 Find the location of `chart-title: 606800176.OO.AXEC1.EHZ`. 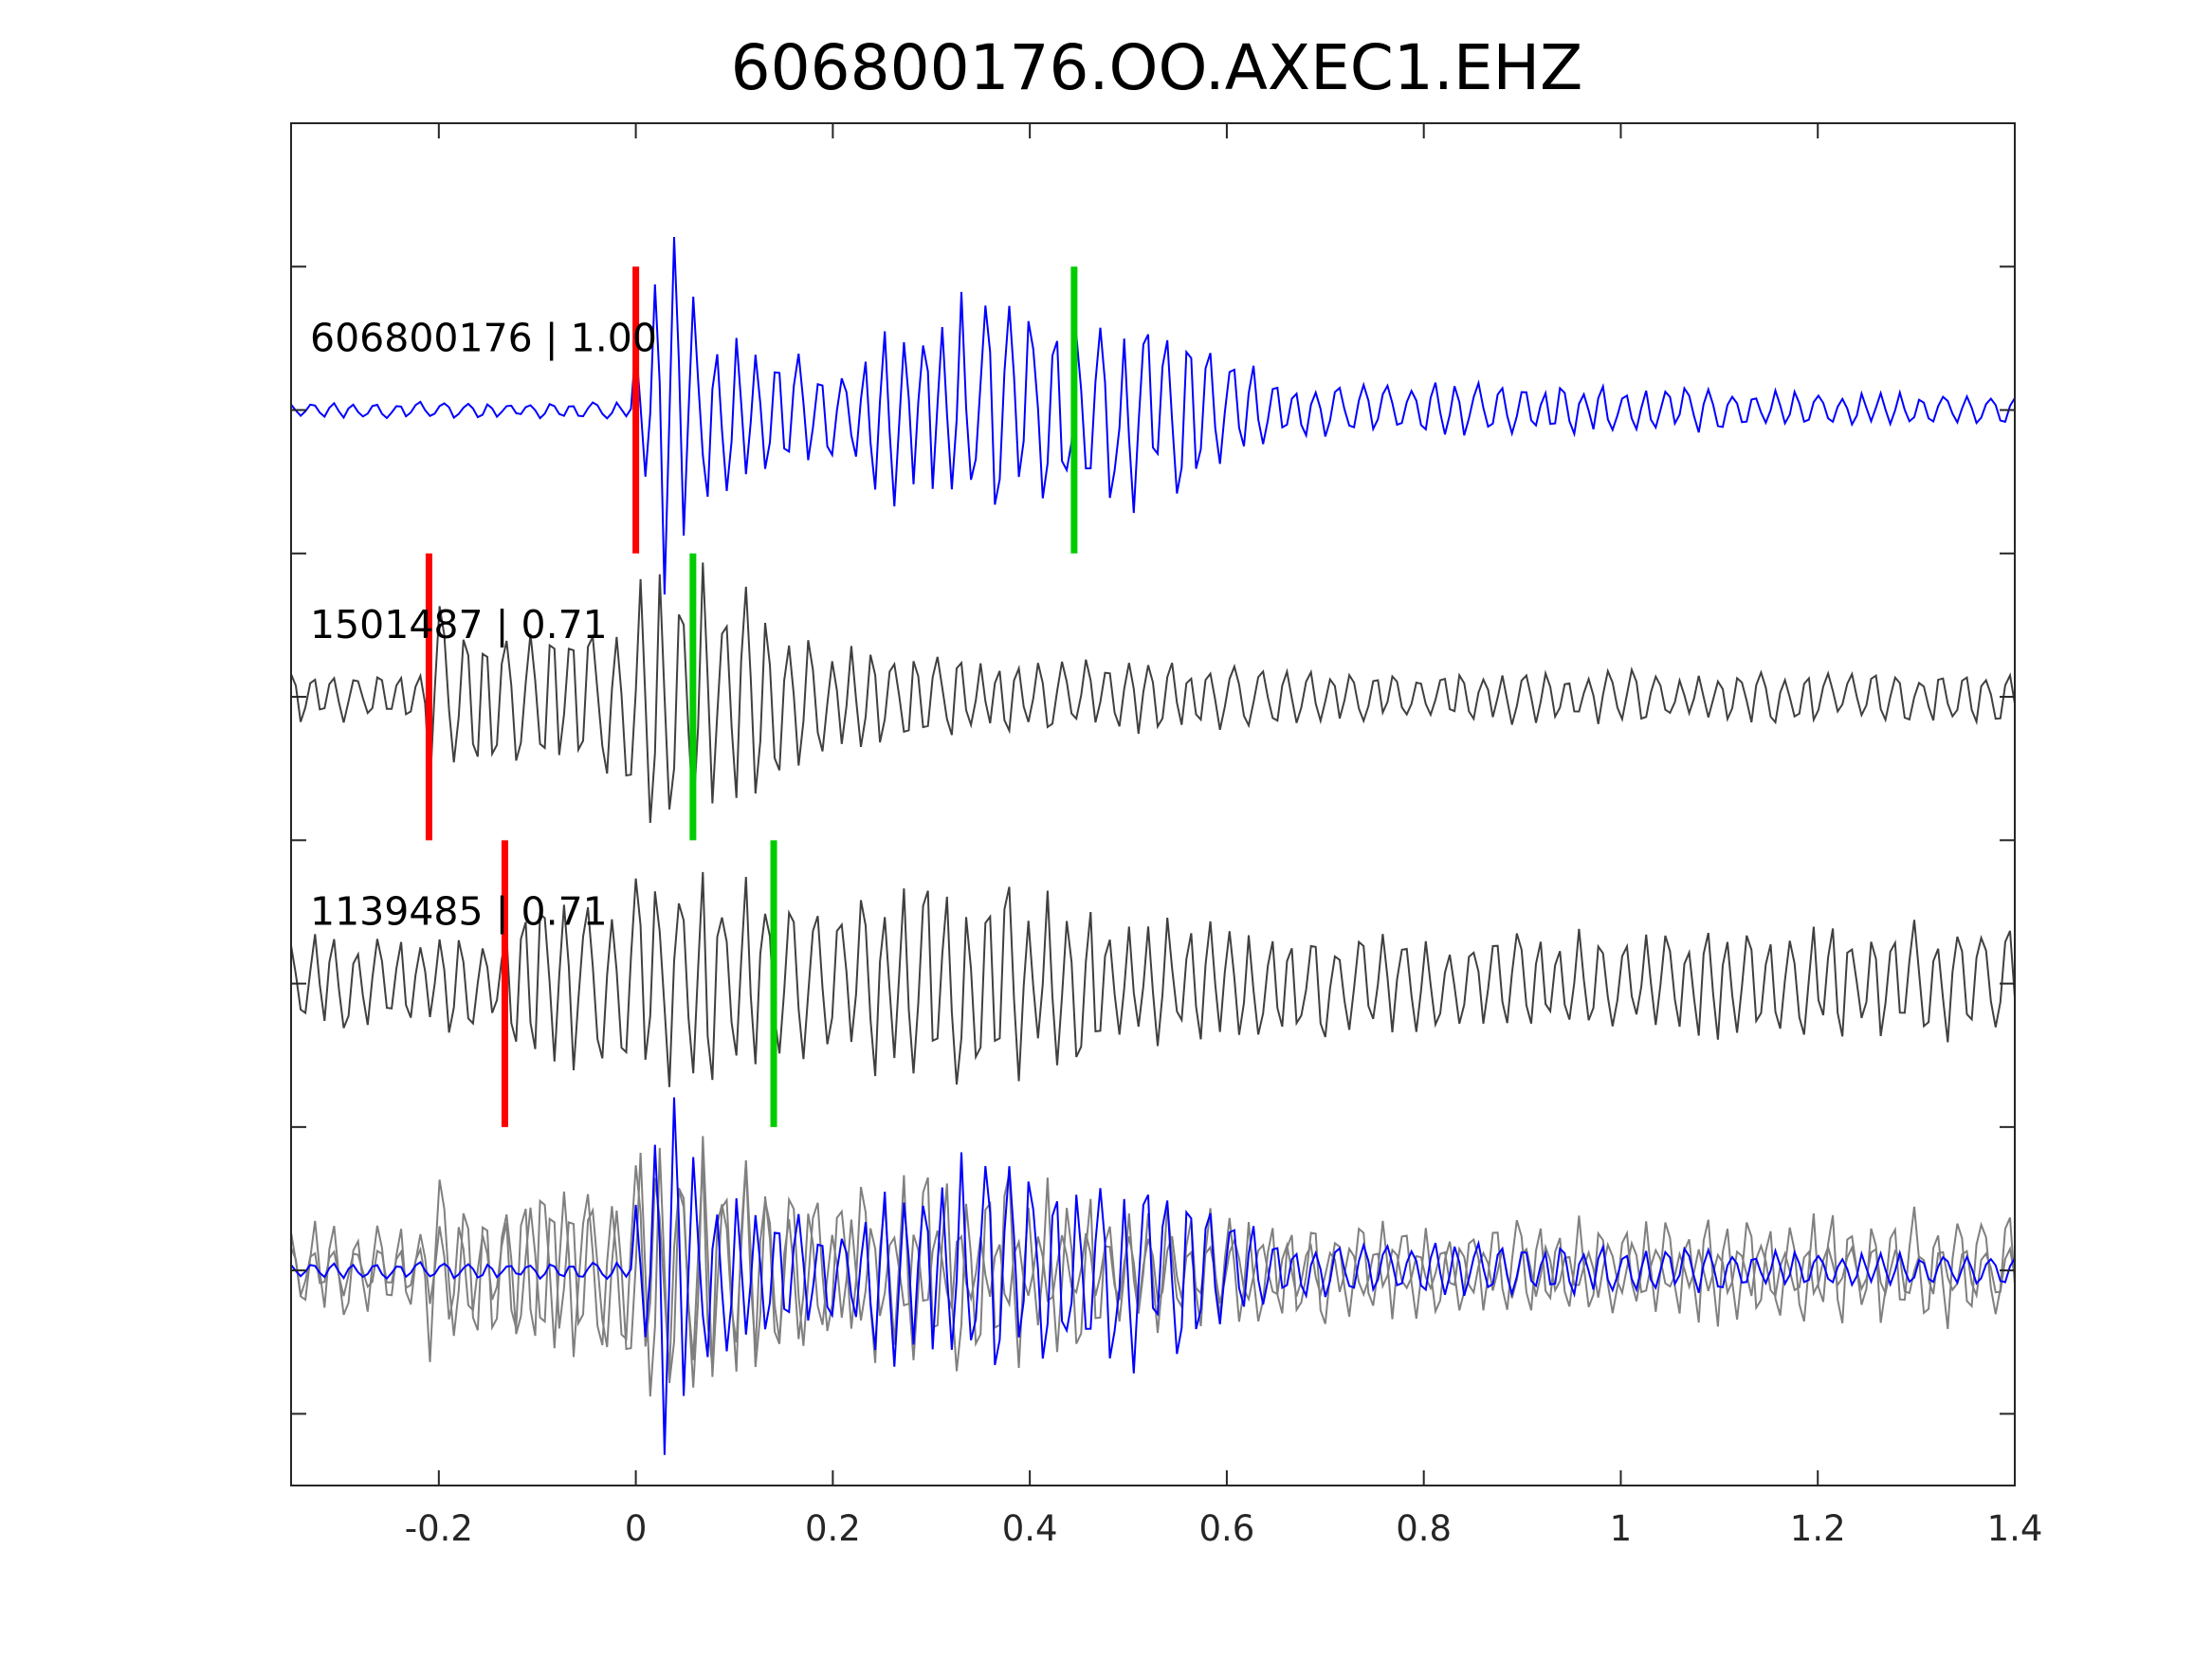

chart-title: 606800176.OO.AXEC1.EHZ is located at coordinates (1157, 67).